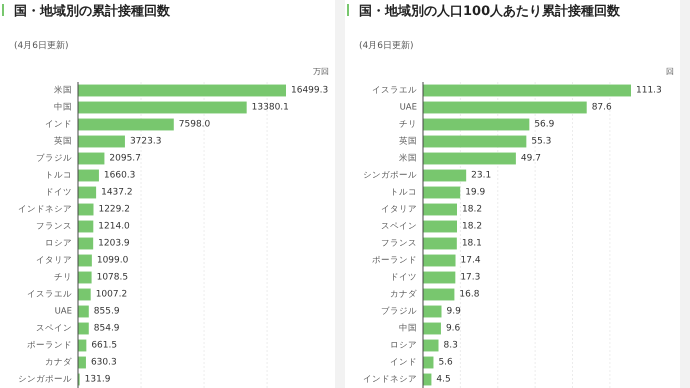 This screenshot has height=388, width=690. What do you see at coordinates (443, 379) in the screenshot?
I see `data-label: 4.5` at bounding box center [443, 379].